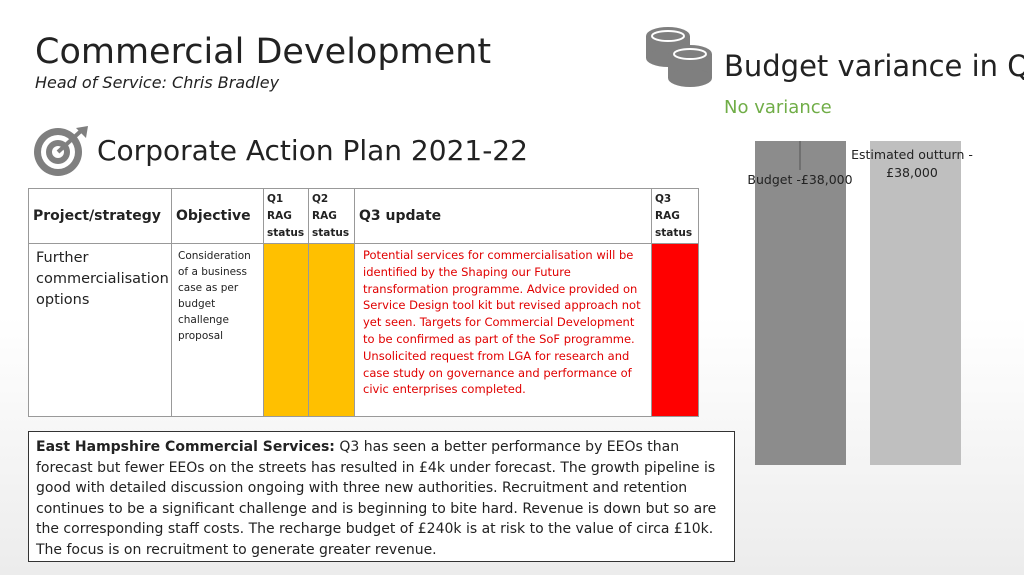 Image resolution: width=1024 pixels, height=575 pixels. I want to click on action-plan-title: Corporate Action Plan 2021-22, so click(312, 150).